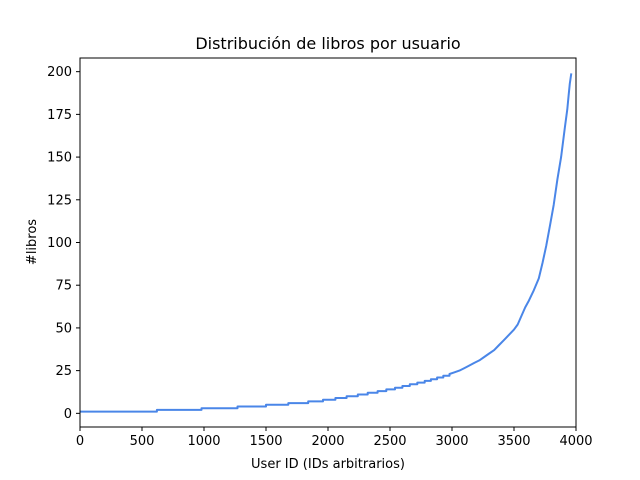 The height and width of the screenshot is (480, 640). I want to click on x-axis-label: User ID (IDs arbitrarios), so click(328, 464).